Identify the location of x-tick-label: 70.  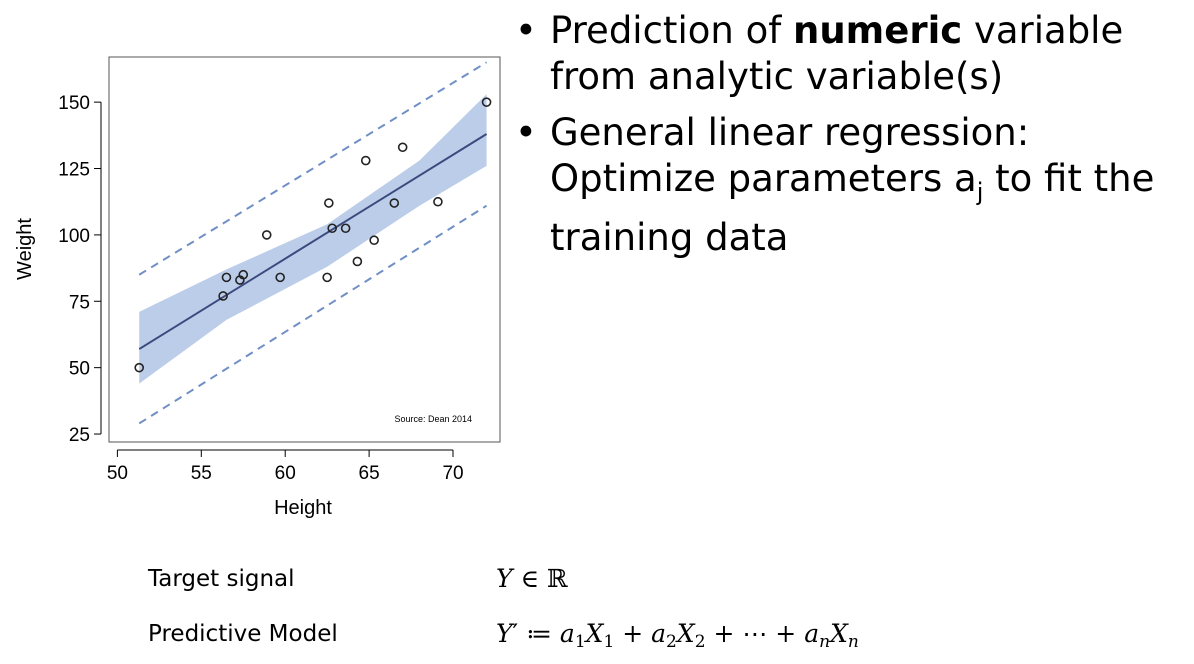
(452, 473).